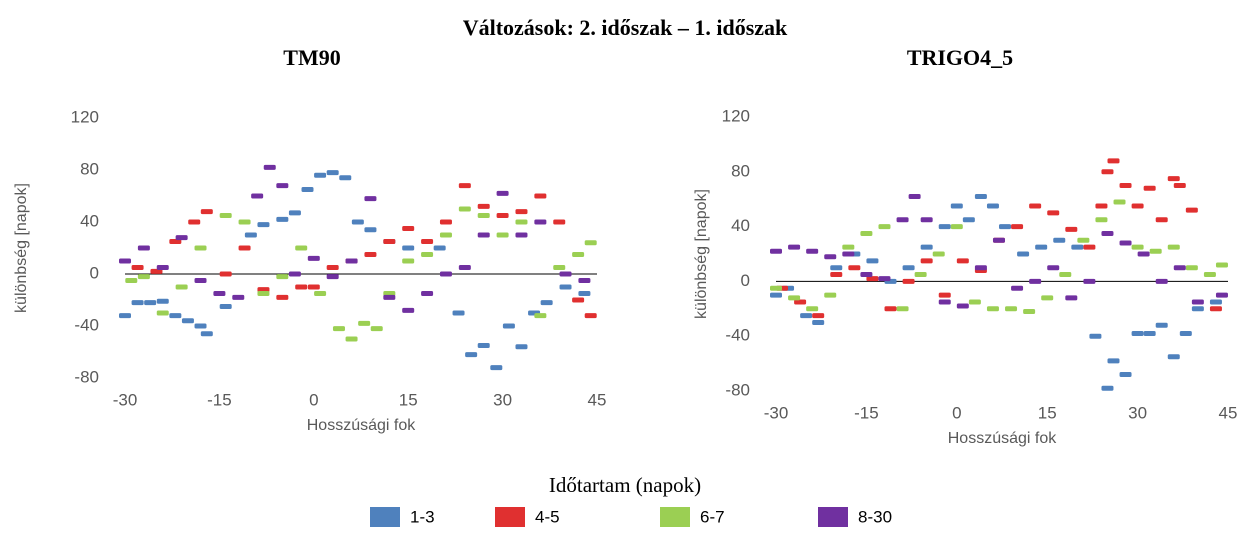  I want to click on x-axis-label: Hosszúsági fok, so click(361, 425).